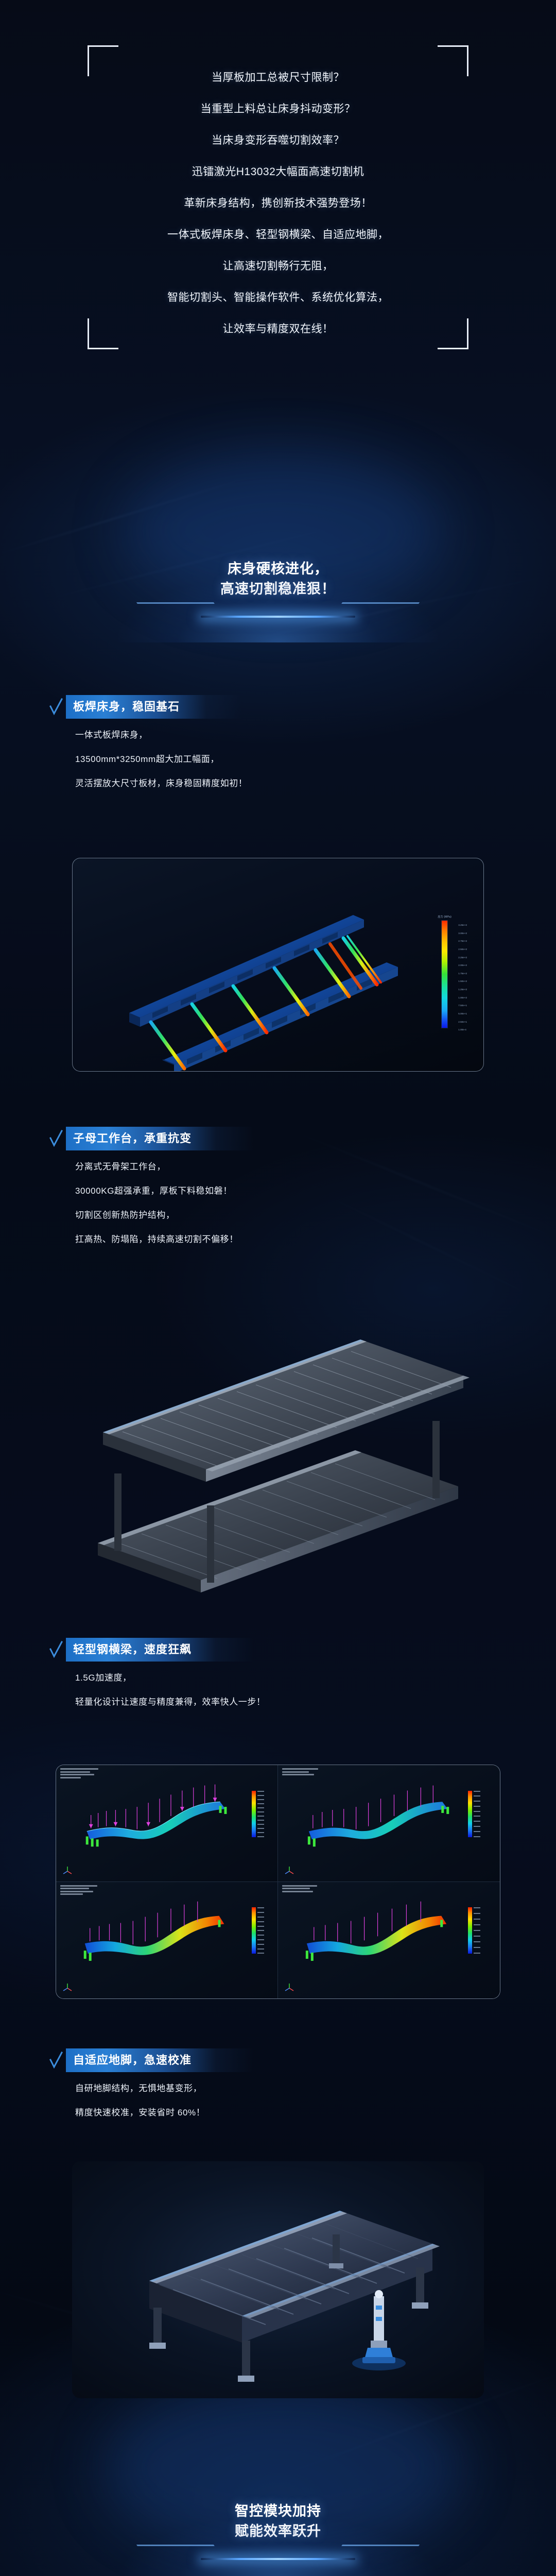 The image size is (556, 2576). What do you see at coordinates (160, 1138) in the screenshot?
I see `feature-title: 子母工作台，承重抗变` at bounding box center [160, 1138].